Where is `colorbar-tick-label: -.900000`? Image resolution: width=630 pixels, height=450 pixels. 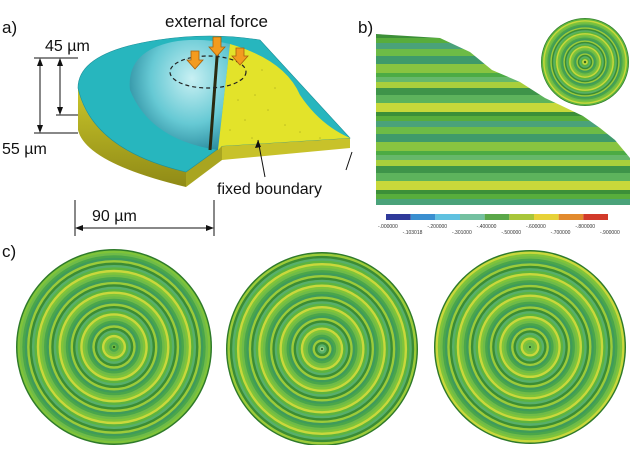
colorbar-tick-label: -.900000 is located at coordinates (610, 233).